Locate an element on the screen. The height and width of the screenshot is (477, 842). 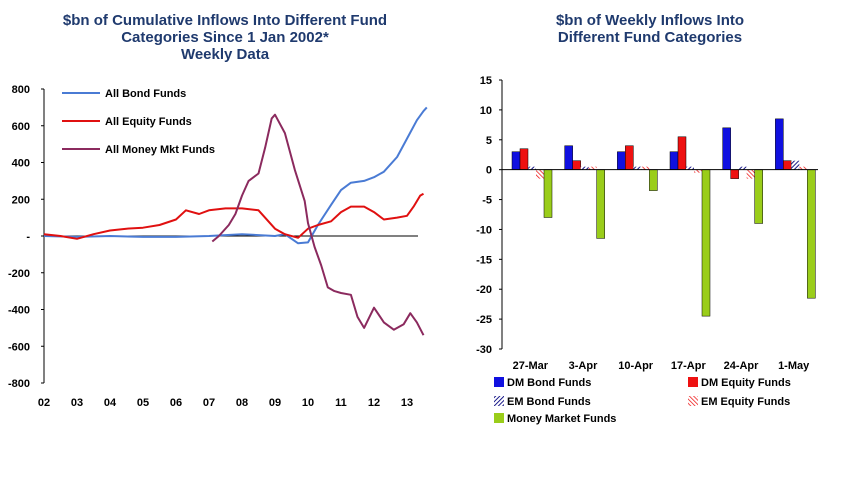
series-line-all-money-mkt-funds is located at coordinates (318, 224).